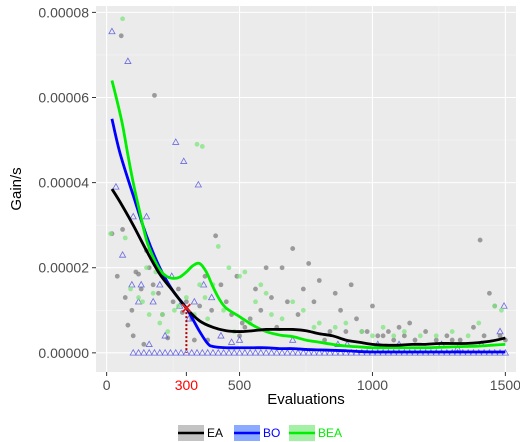 This screenshot has height=442, width=520. What do you see at coordinates (505, 385) in the screenshot?
I see `x-tick-label: 1500` at bounding box center [505, 385].